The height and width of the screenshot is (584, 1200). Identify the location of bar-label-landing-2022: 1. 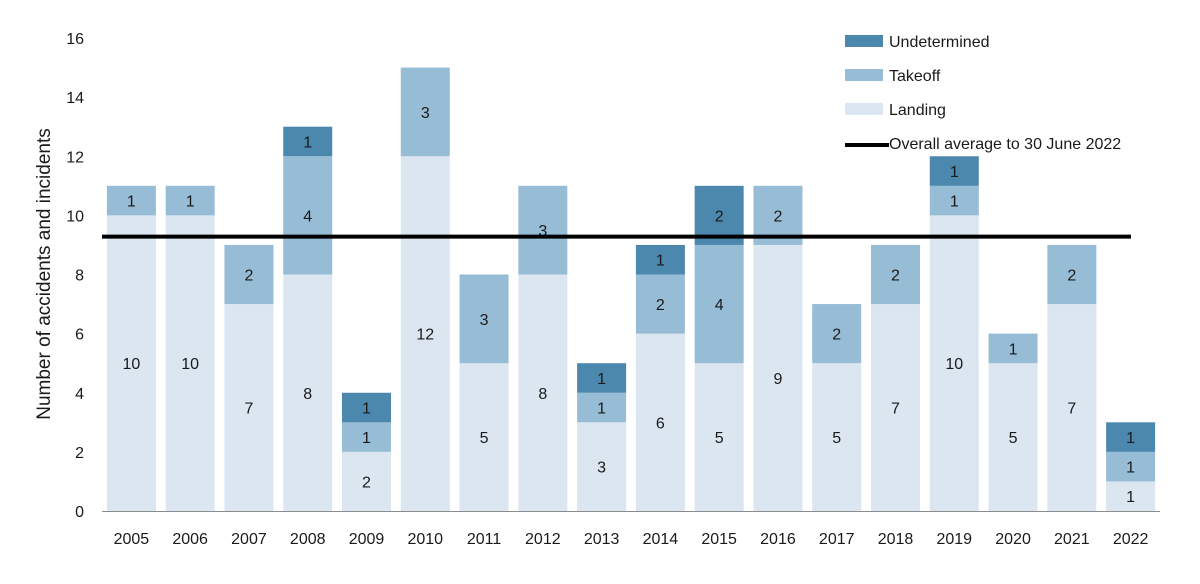
(1130, 497).